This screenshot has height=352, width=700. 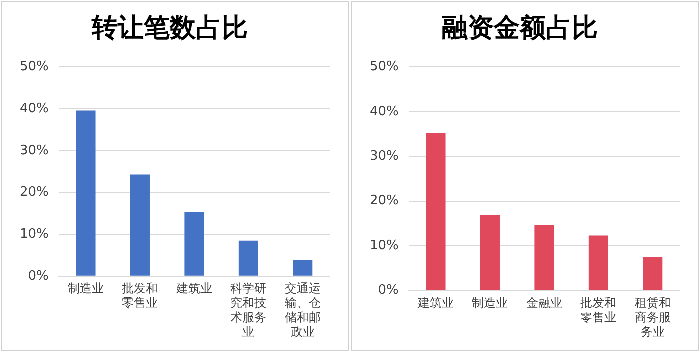 What do you see at coordinates (652, 317) in the screenshot?
I see `x-tick-label: 租赁和商务服务业` at bounding box center [652, 317].